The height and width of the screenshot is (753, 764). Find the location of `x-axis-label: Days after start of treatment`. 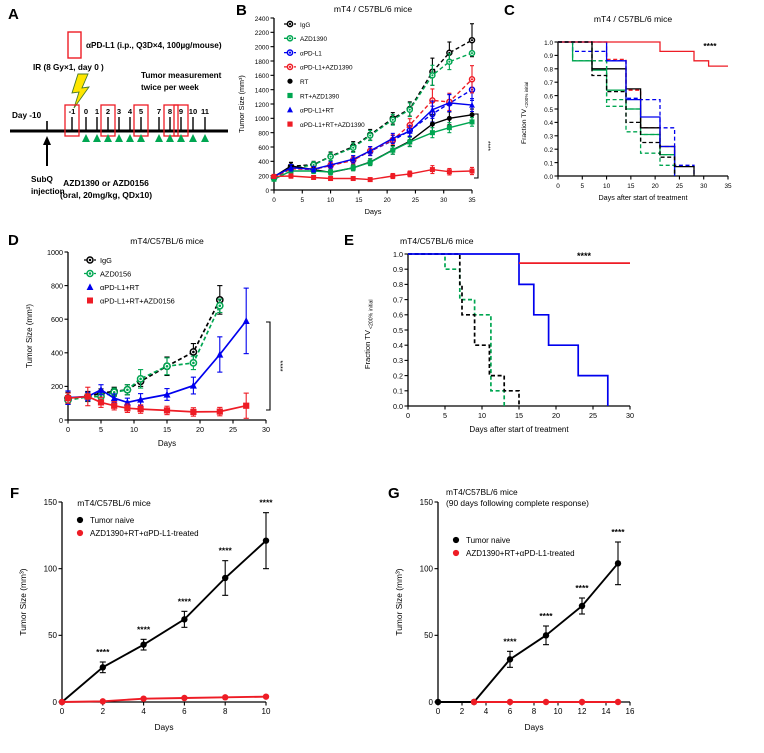

x-axis-label: Days after start of treatment is located at coordinates (519, 429).